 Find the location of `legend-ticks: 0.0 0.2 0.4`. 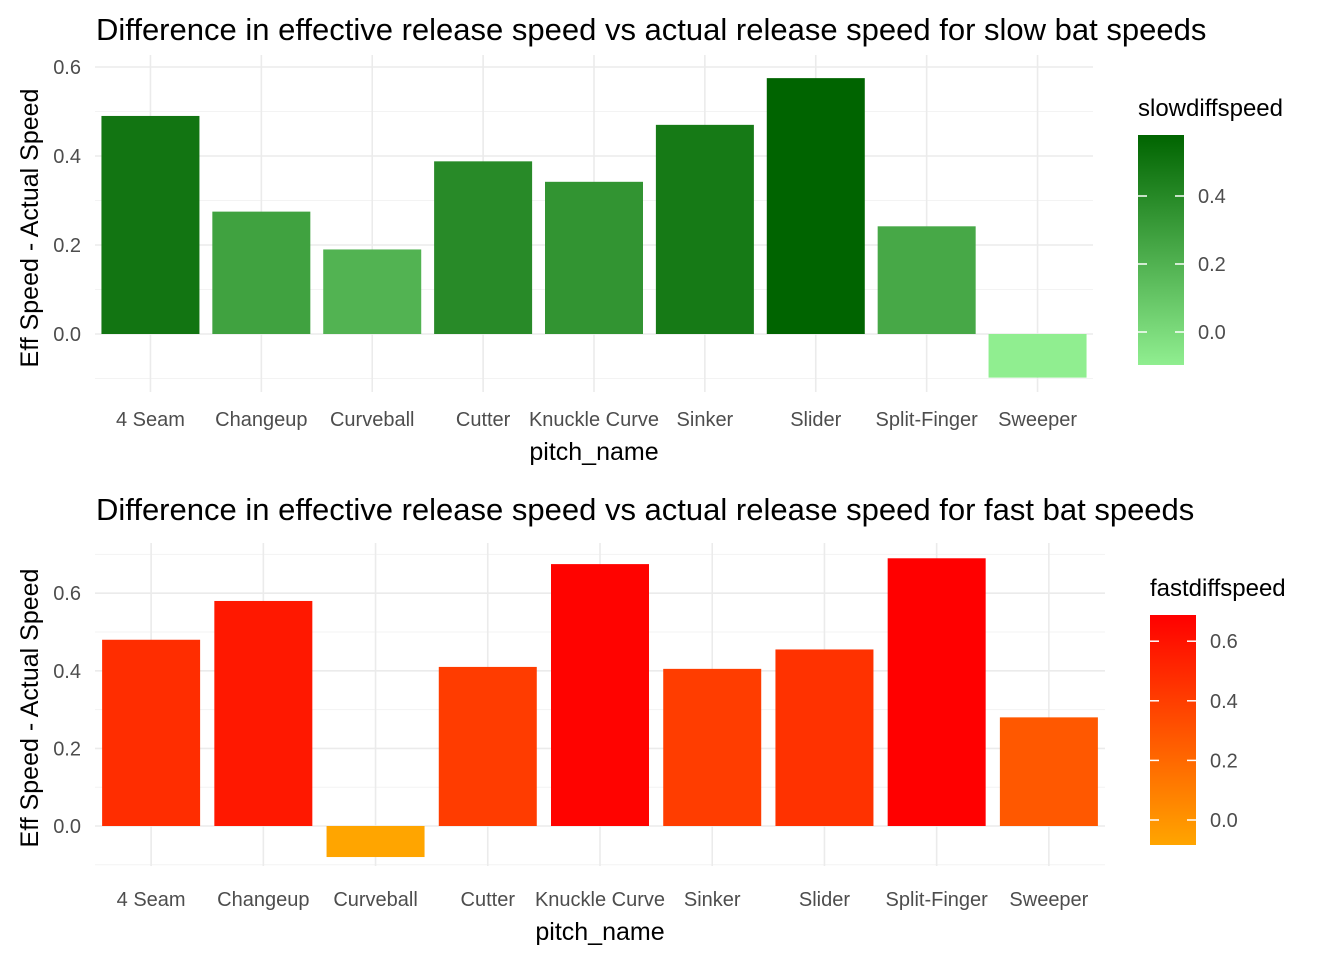

legend-ticks: 0.0 0.2 0.4 is located at coordinates (1182, 265).